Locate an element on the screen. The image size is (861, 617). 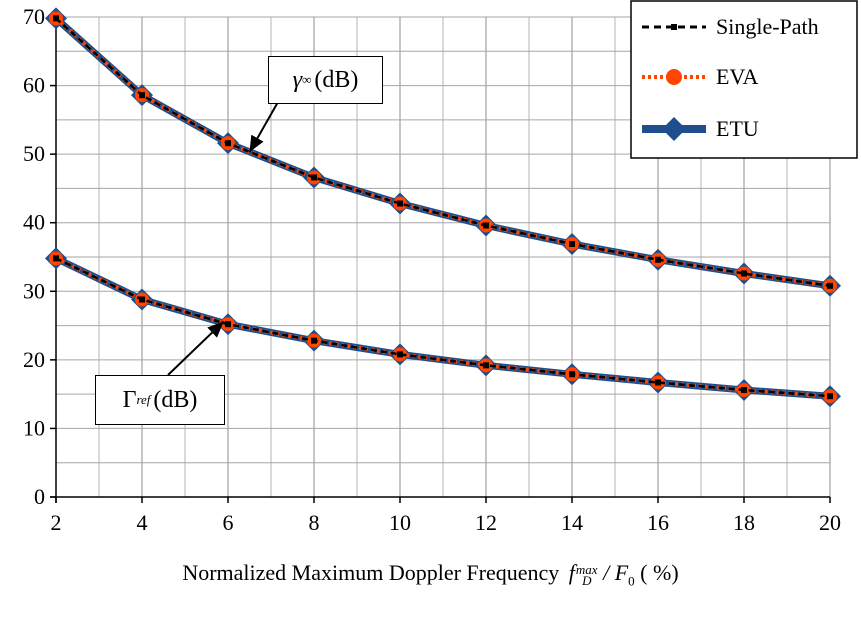
legend-marker-single-path is located at coordinates (674, 27).